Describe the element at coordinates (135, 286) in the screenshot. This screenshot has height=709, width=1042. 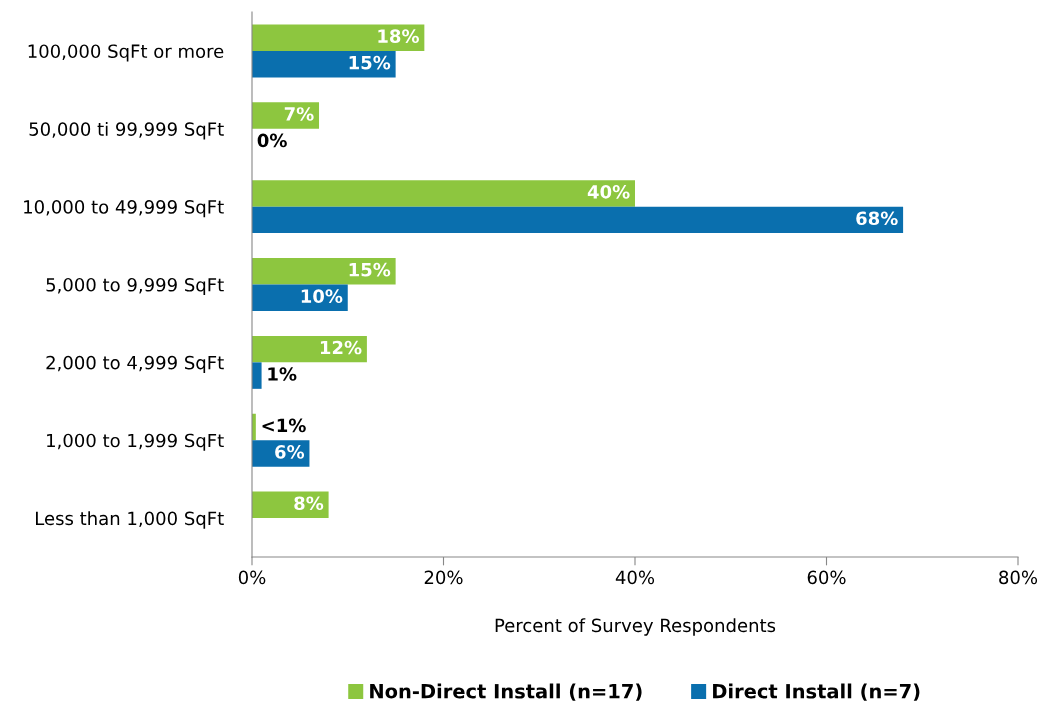
I see `y-tick-label: 5,000 to 9,999 SqFt` at that location.